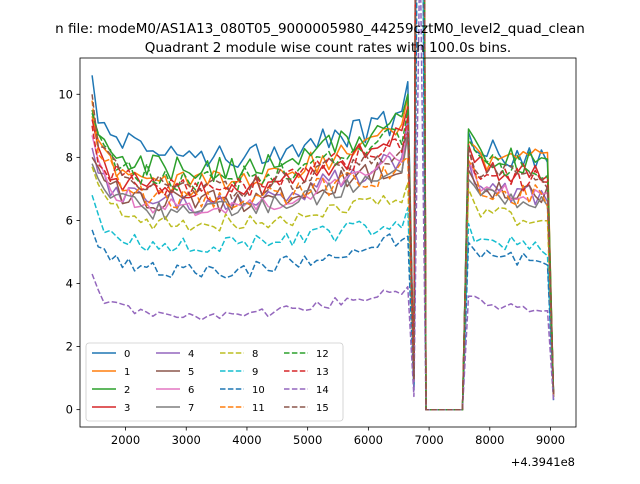 This screenshot has width=640, height=484. Describe the element at coordinates (191, 390) in the screenshot. I see `legend-label-6: 6` at that location.